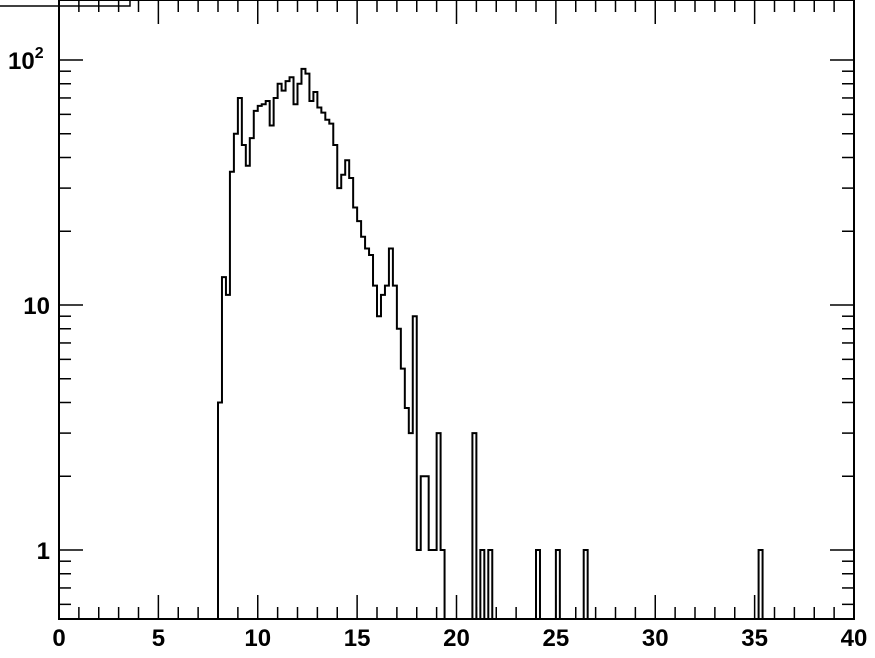  Describe the element at coordinates (36, 306) in the screenshot. I see `y-tick-label: 10` at that location.